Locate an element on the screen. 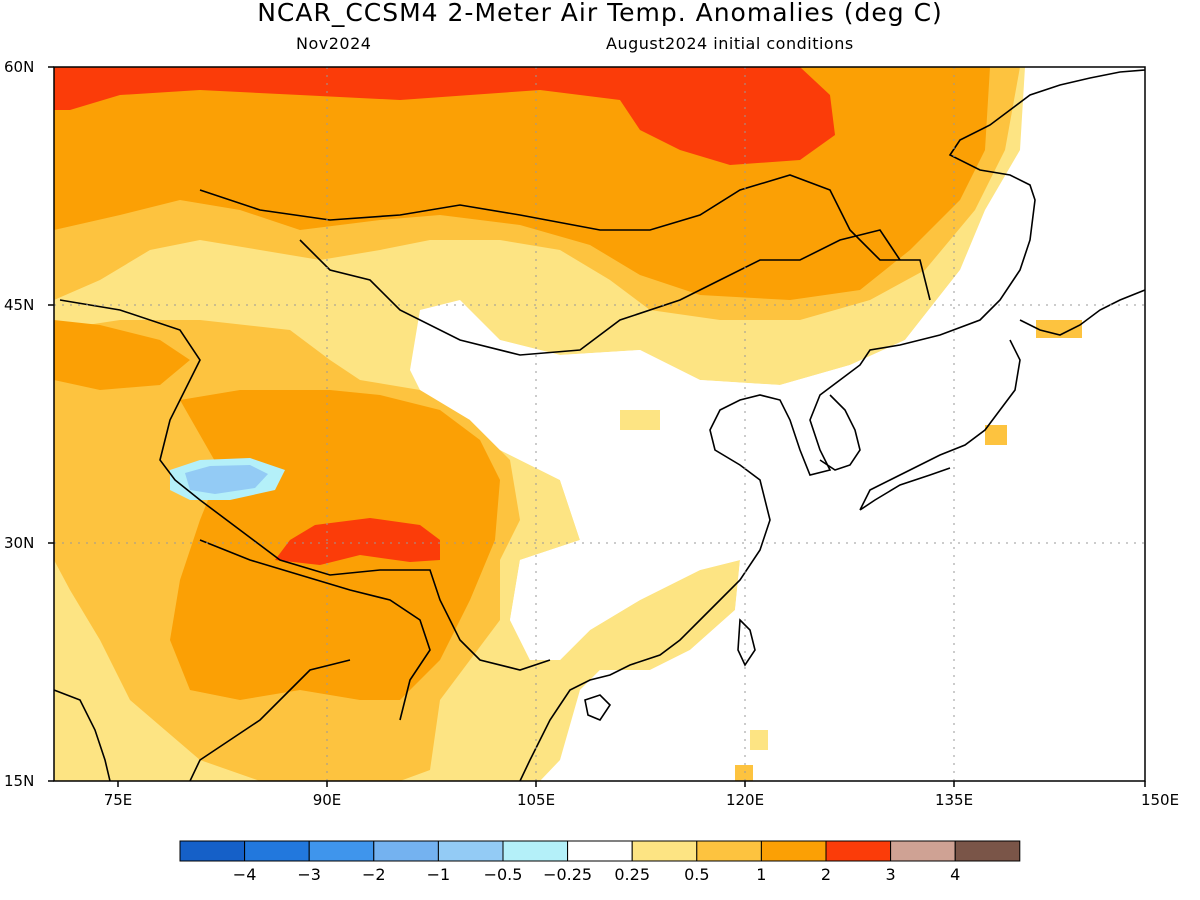 This screenshot has width=1200, height=900. lon-label-150e: 150E is located at coordinates (1160, 800).